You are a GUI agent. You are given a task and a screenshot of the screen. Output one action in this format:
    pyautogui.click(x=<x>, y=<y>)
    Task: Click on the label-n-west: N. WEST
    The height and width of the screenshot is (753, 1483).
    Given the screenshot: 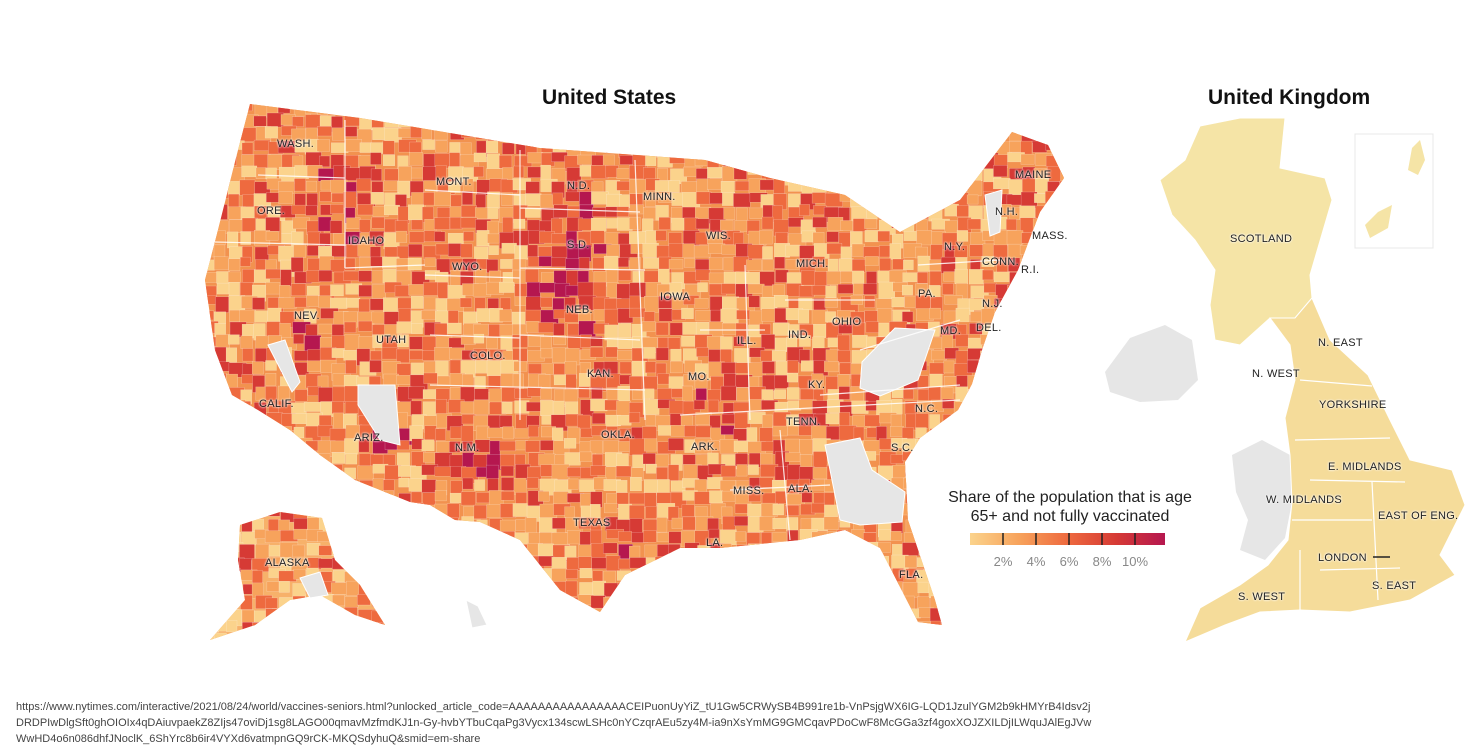 What is the action you would take?
    pyautogui.click(x=1276, y=374)
    